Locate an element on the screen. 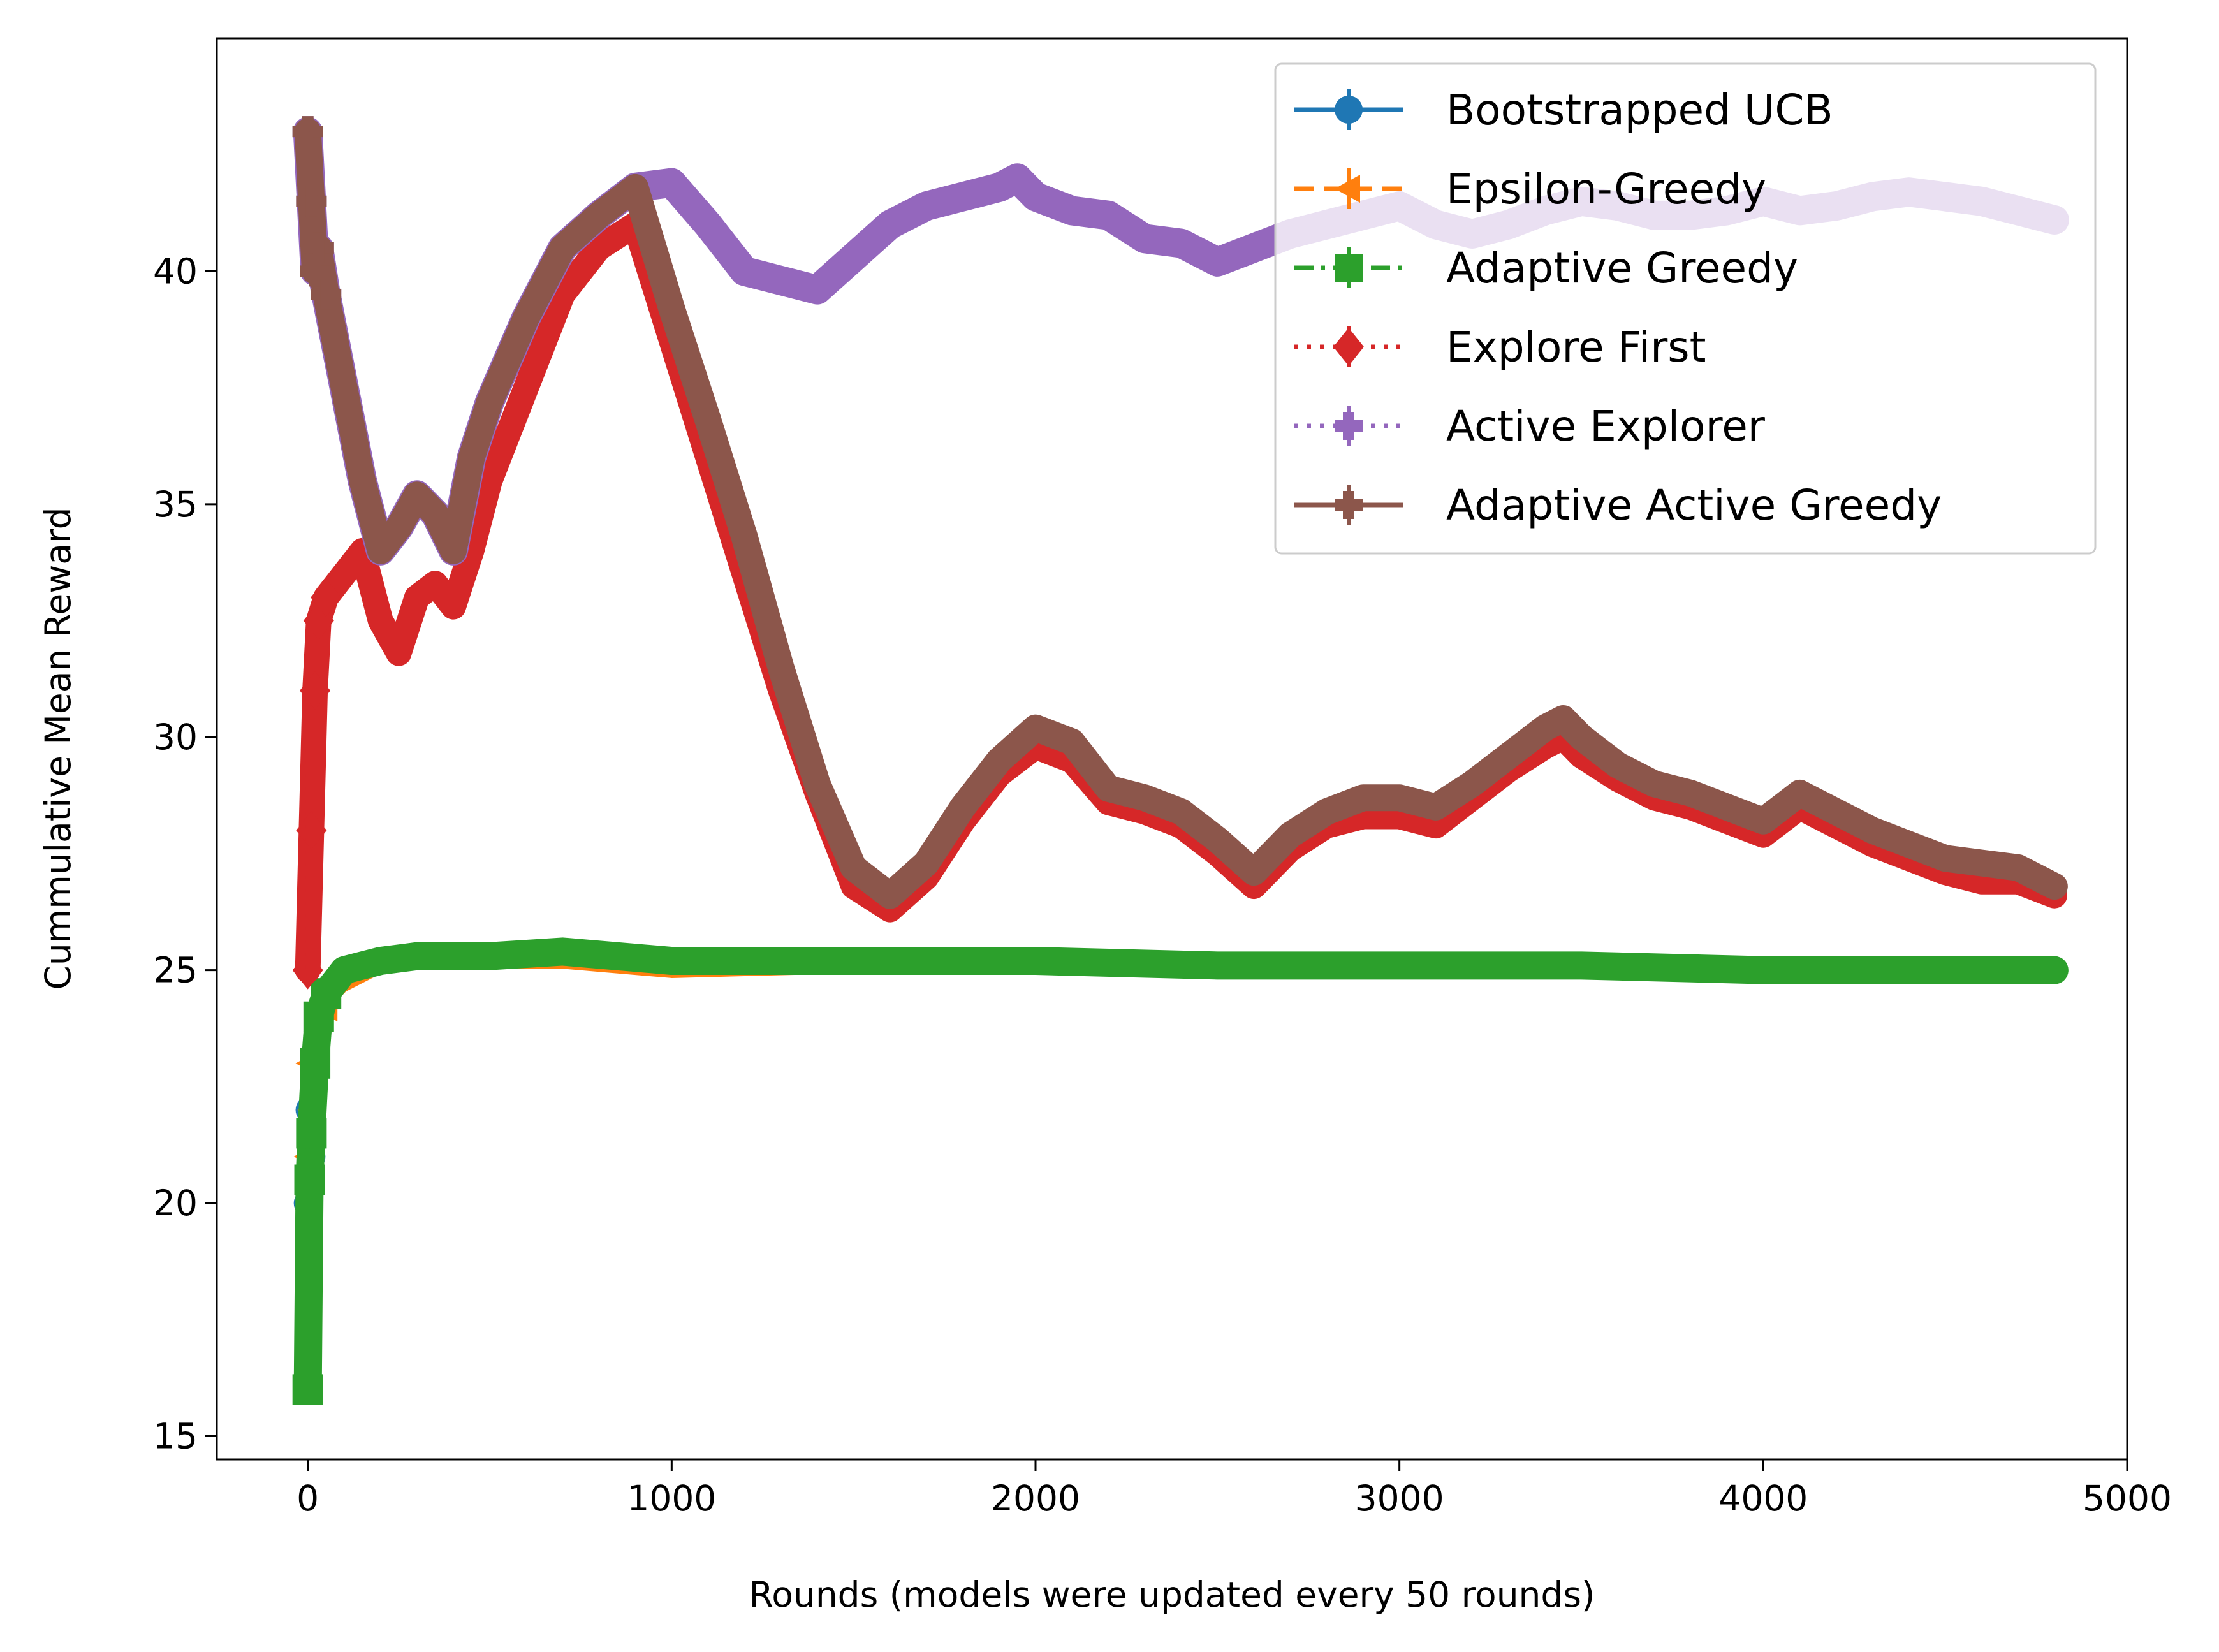  legend-item: Bootstrapped UCB is located at coordinates (1563, 110).